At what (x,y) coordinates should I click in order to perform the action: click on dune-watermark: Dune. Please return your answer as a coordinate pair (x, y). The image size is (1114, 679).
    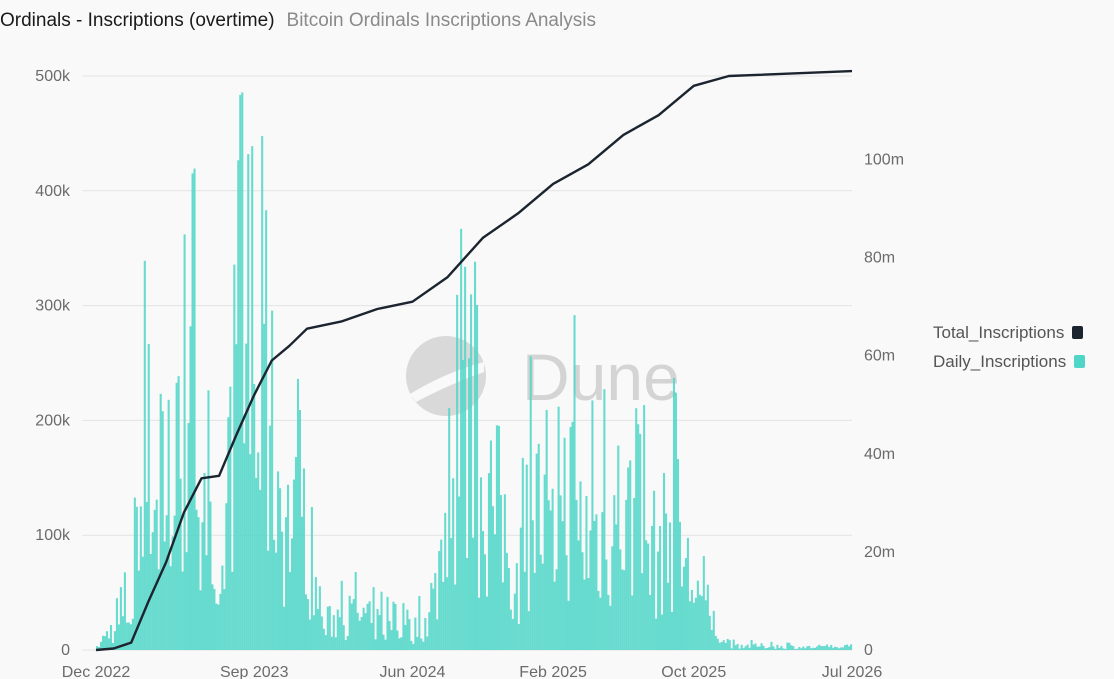
    Looking at the image, I should click on (543, 376).